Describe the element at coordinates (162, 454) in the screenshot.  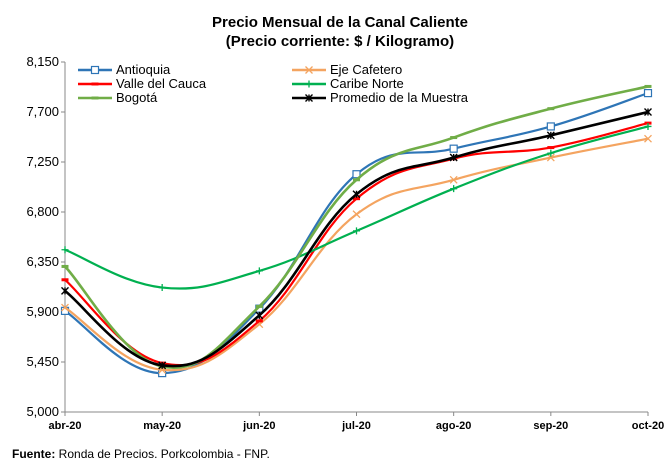
I see `source-text: Ronda de Precios. Porkcolombia - FNP.` at that location.